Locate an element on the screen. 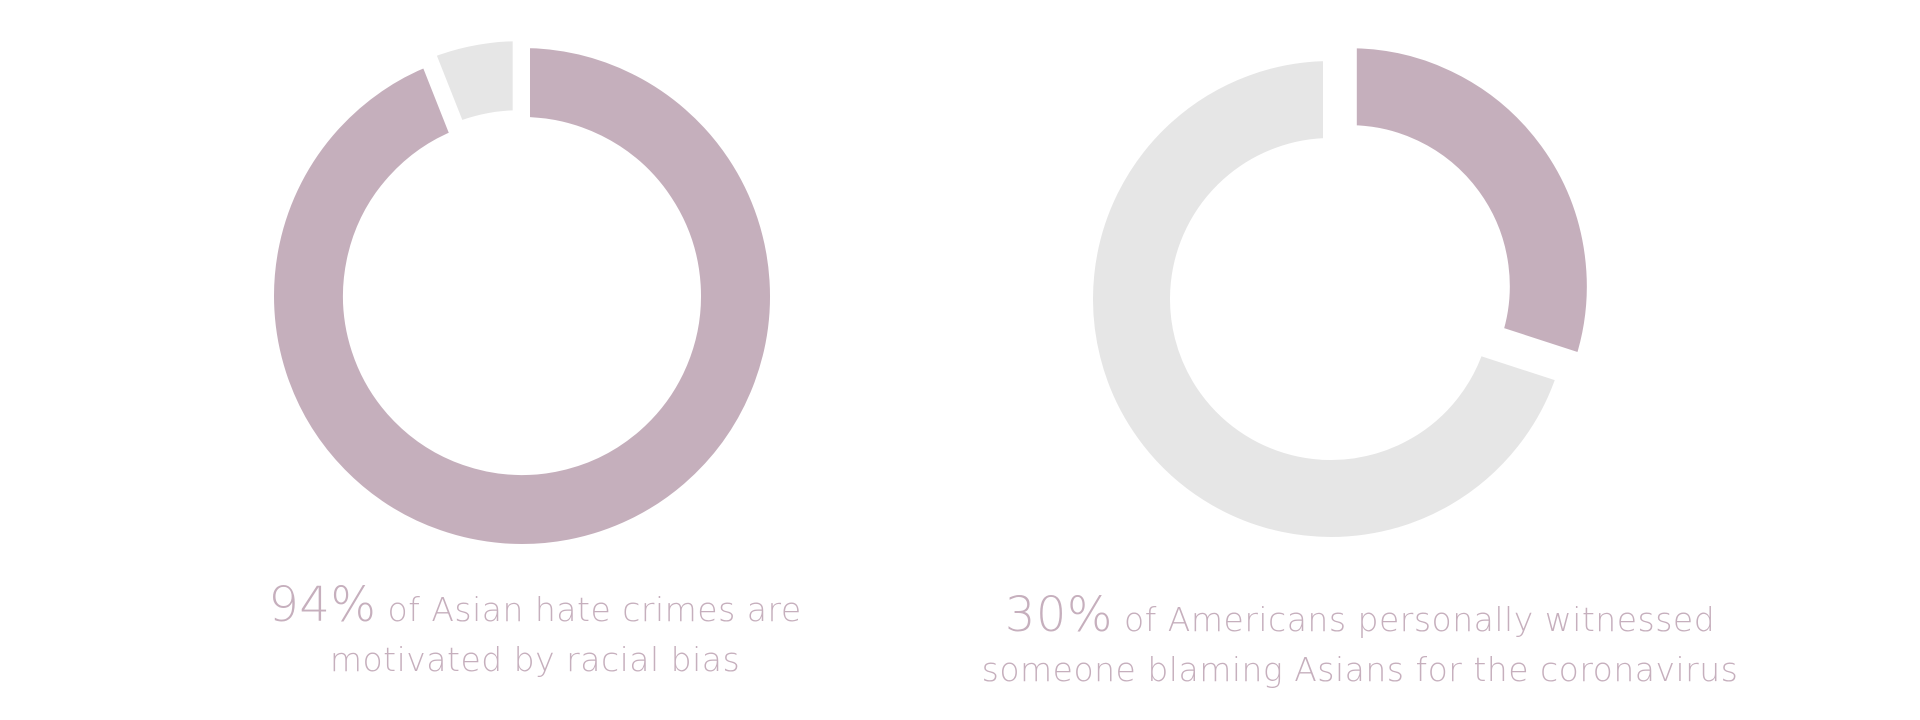 This screenshot has height=720, width=1920. caption-line2: motivated by racial bias is located at coordinates (535, 659).